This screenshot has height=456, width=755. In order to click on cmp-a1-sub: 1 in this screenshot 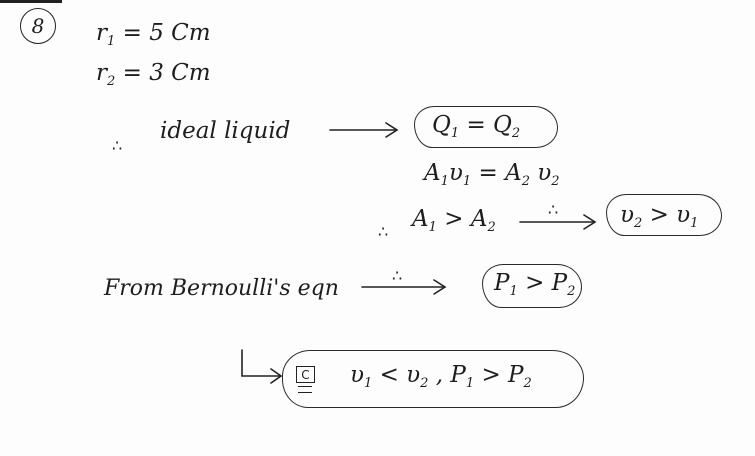, I will do `click(432, 227)`.